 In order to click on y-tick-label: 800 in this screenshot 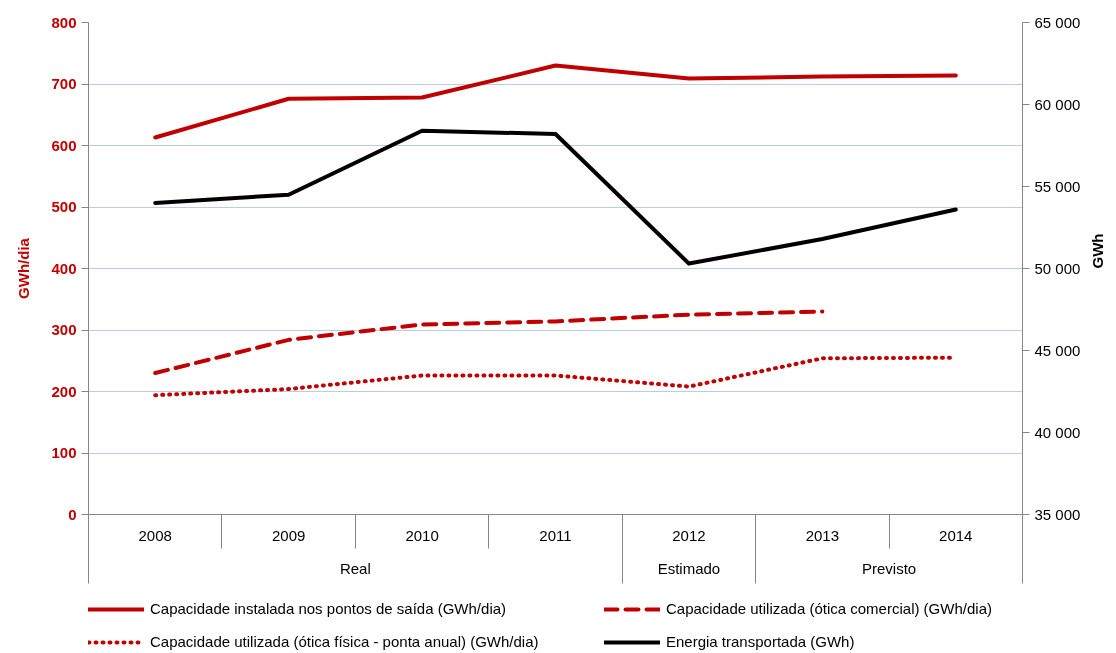, I will do `click(64, 22)`.